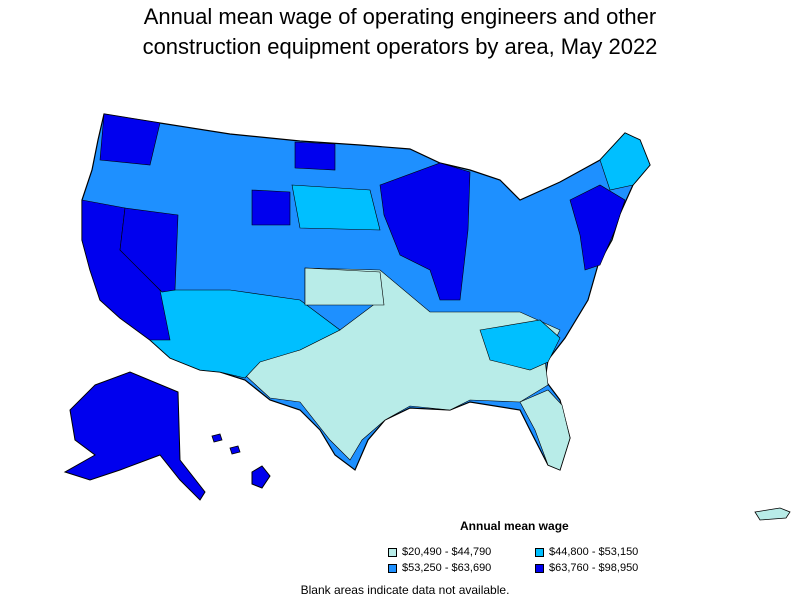 The width and height of the screenshot is (800, 600). Describe the element at coordinates (134, 436) in the screenshot. I see `alaska` at that location.